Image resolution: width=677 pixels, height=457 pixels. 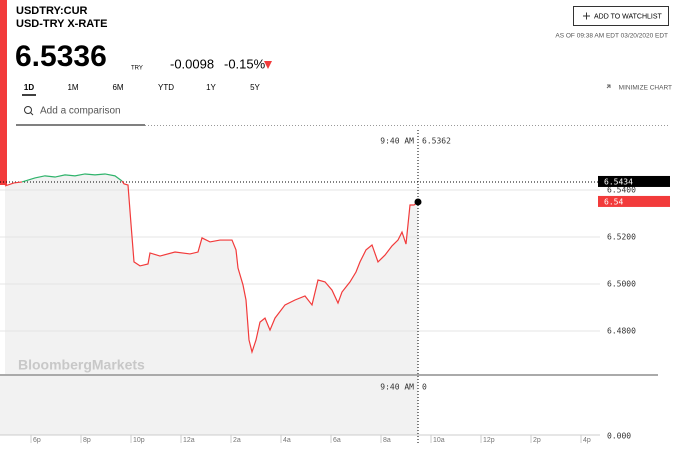 What do you see at coordinates (209, 405) in the screenshot?
I see `volume-panel` at bounding box center [209, 405].